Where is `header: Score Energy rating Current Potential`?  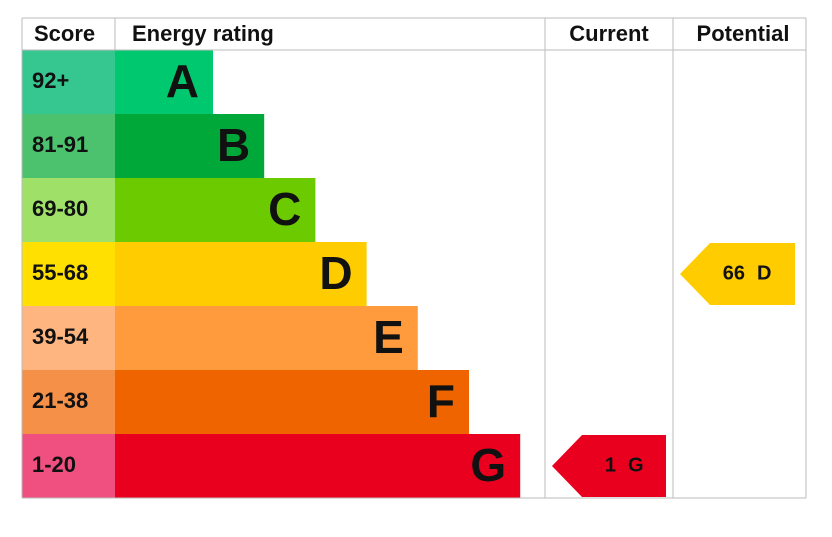 header: Score Energy rating Current Potential is located at coordinates (411, 33).